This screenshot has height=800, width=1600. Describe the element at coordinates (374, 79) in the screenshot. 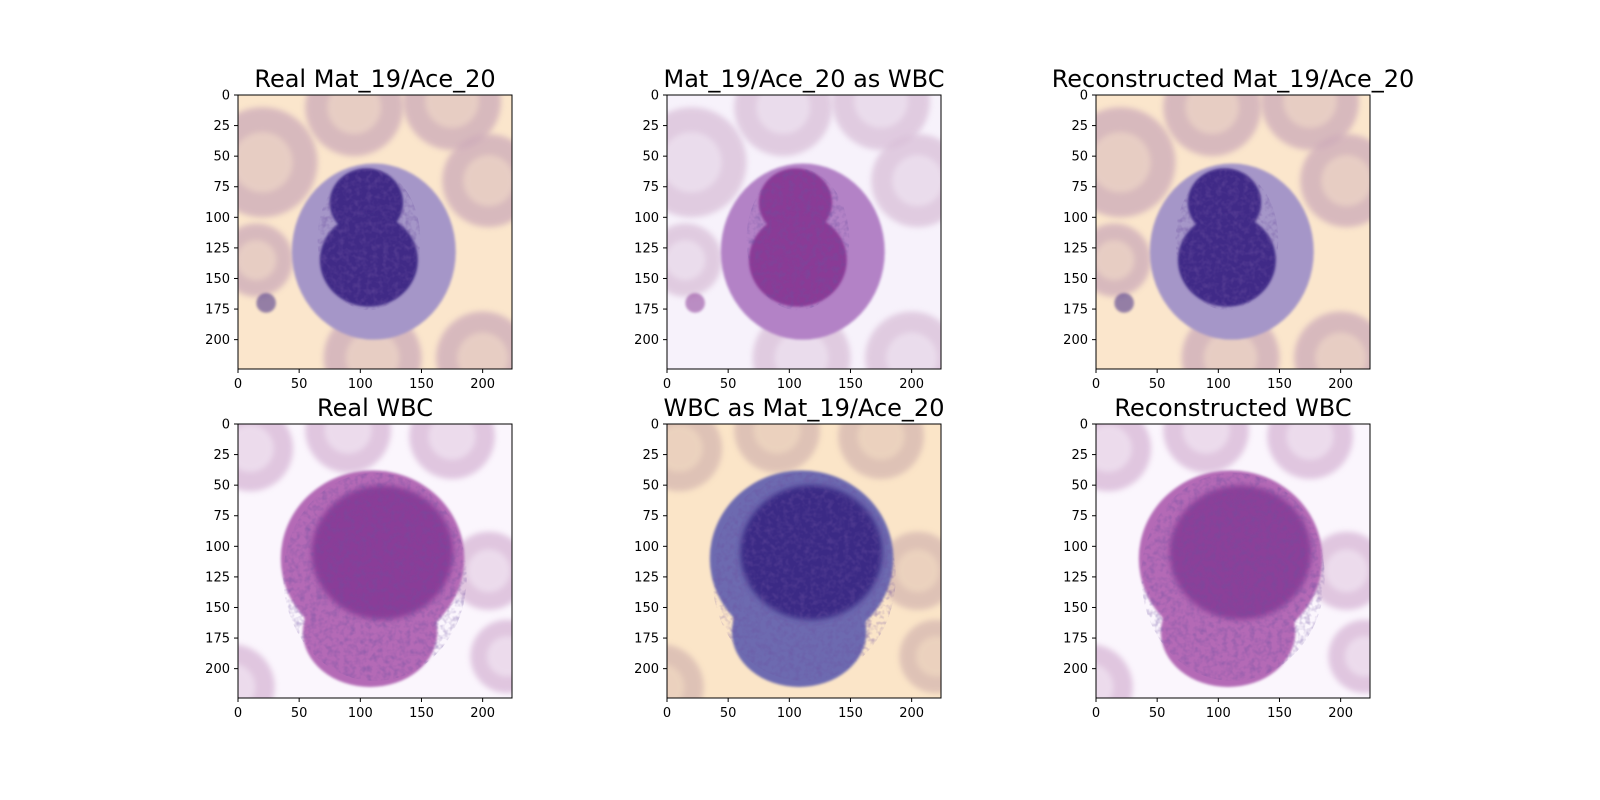

I see `panel-title: Real Mat_19/Ace_20` at that location.